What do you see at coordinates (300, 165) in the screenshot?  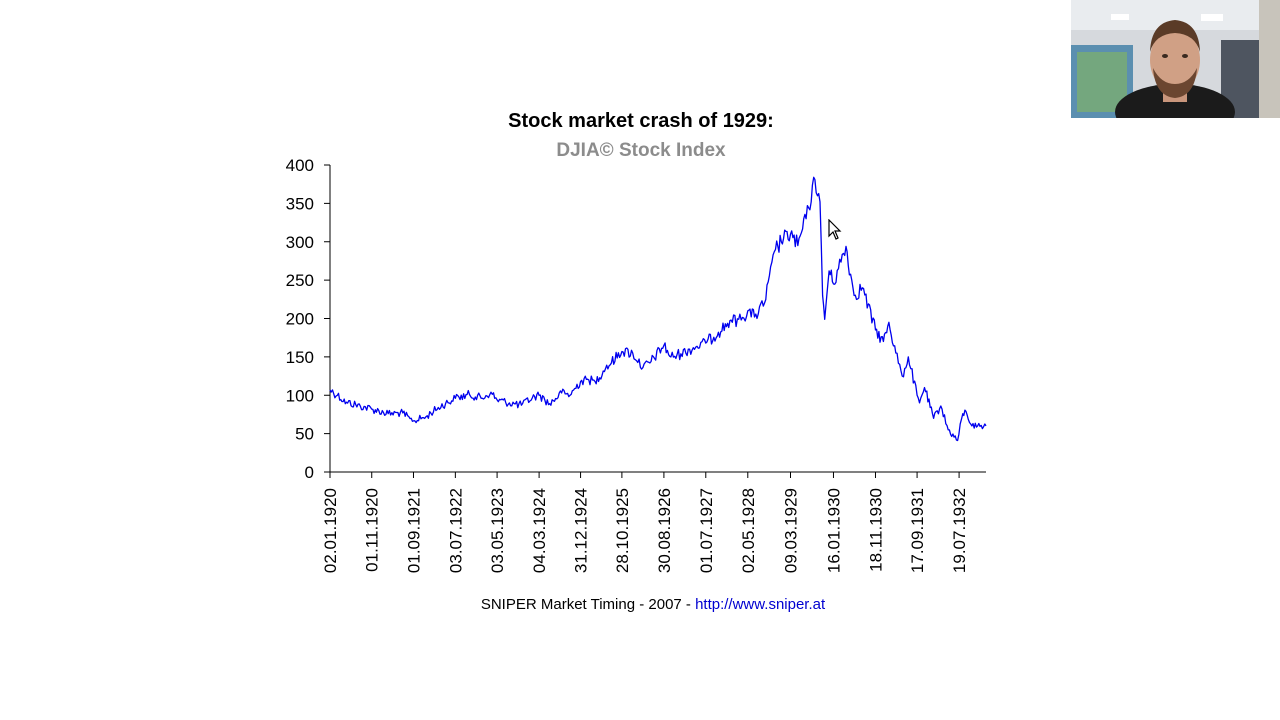 I see `y-tick-label: 400` at bounding box center [300, 165].